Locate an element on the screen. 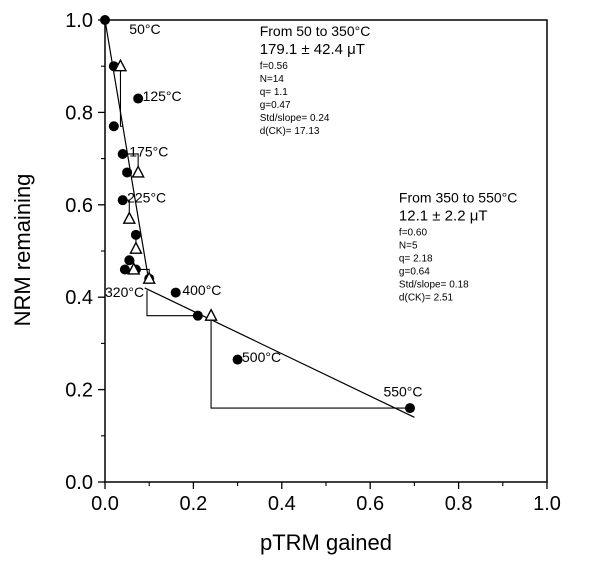 This screenshot has height=562, width=600. annotation-stat: N=5 is located at coordinates (408, 245).